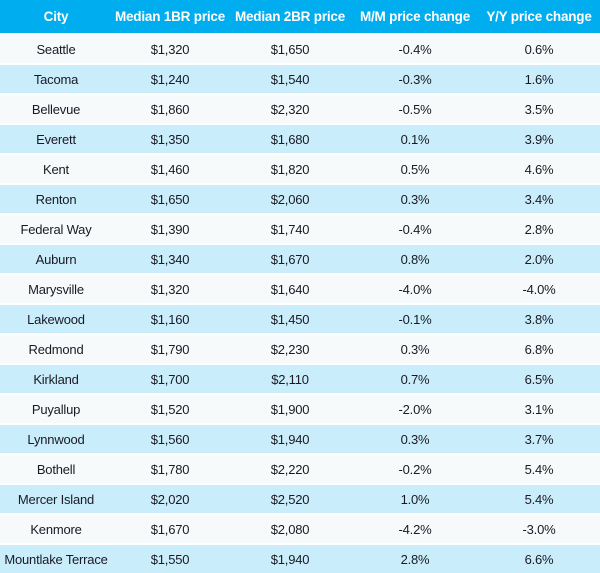 The height and width of the screenshot is (573, 600). Describe the element at coordinates (56, 348) in the screenshot. I see `cell-city: Redmond` at that location.